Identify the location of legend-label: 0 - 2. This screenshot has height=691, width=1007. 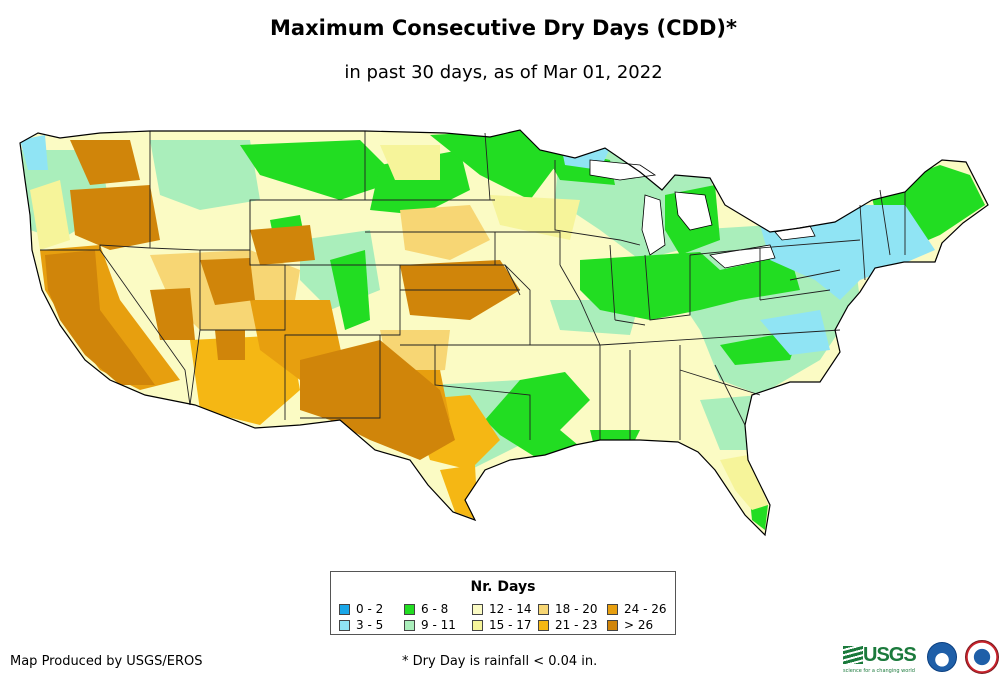
(370, 609).